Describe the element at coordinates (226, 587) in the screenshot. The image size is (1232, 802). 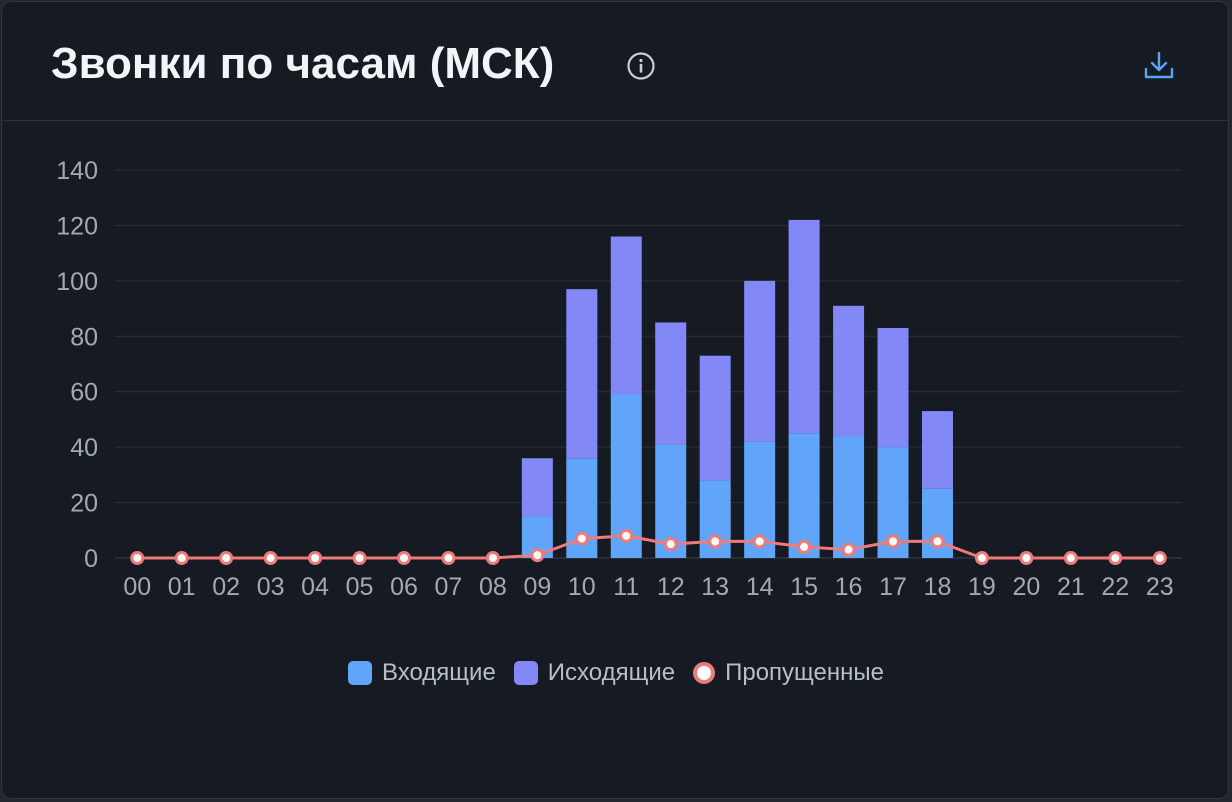
I see `x-tick-label: 02` at that location.